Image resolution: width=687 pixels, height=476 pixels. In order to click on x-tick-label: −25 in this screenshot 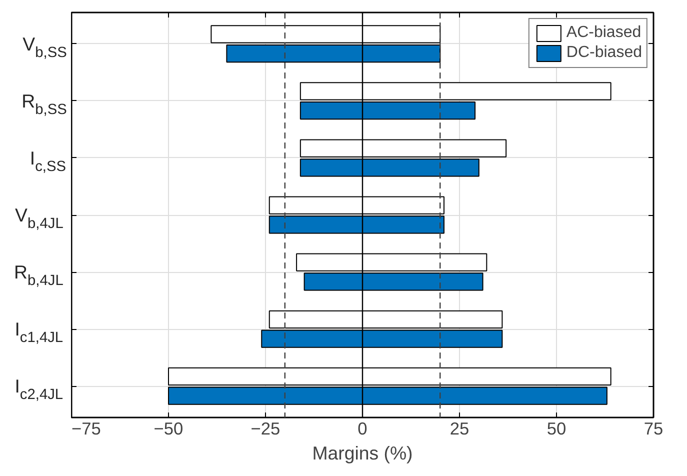, I will do `click(265, 428)`.